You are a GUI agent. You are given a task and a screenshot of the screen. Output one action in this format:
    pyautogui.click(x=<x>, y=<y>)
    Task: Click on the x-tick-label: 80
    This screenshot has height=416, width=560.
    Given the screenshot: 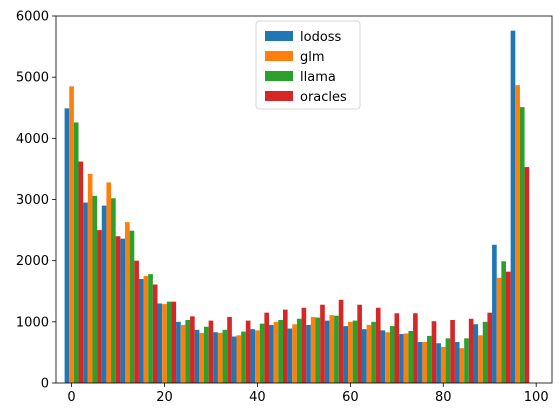 What is the action you would take?
    pyautogui.click(x=443, y=397)
    